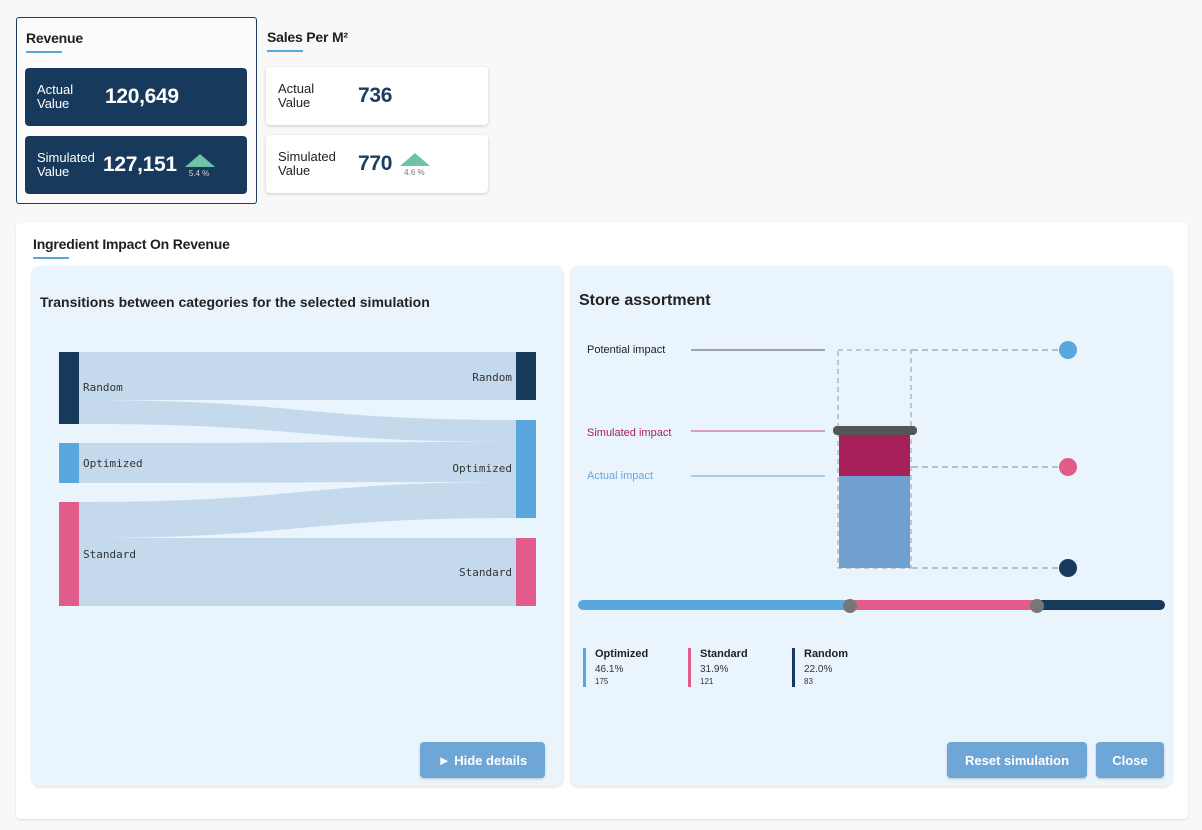 The width and height of the screenshot is (1202, 830). I want to click on simulated-bar, so click(874, 453).